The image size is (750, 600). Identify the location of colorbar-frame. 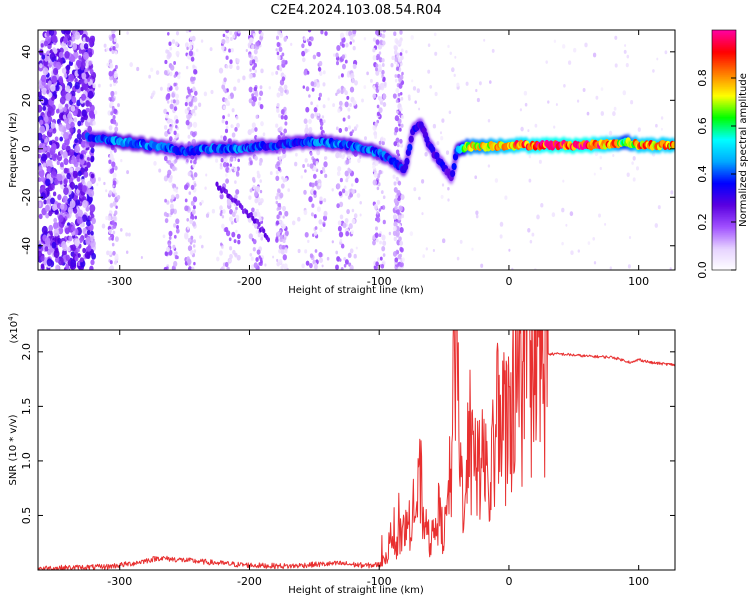
(724, 150).